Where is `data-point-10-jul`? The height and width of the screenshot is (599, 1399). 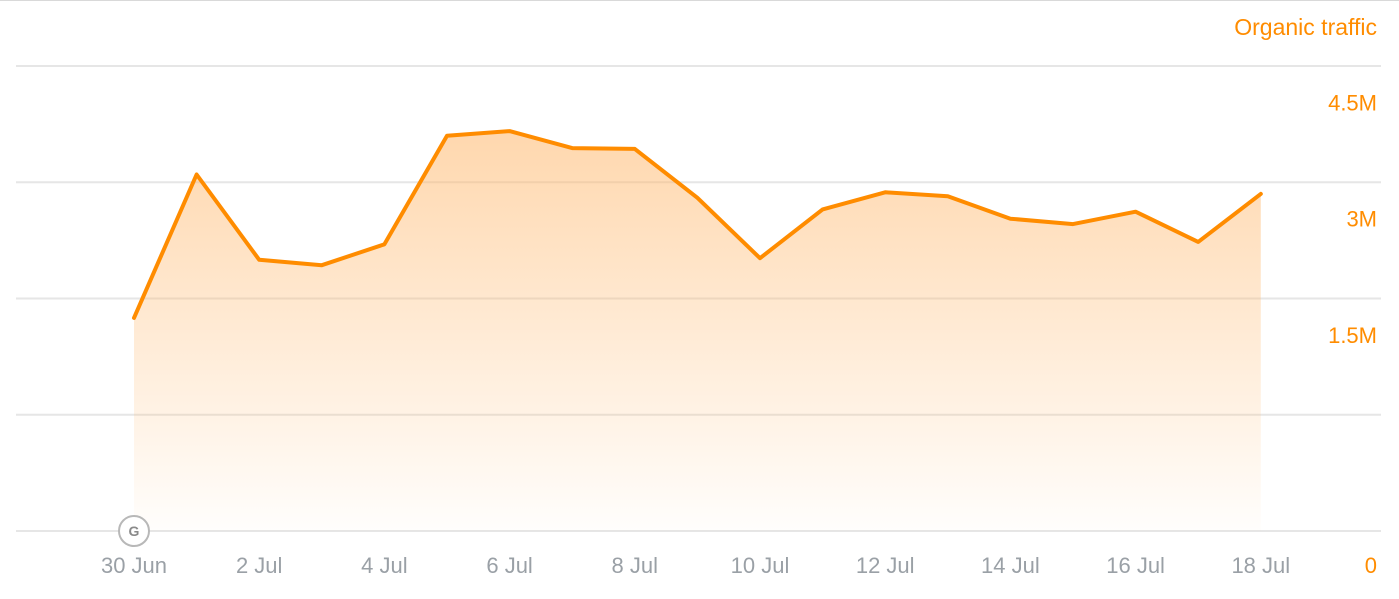
data-point-10-jul is located at coordinates (760, 258).